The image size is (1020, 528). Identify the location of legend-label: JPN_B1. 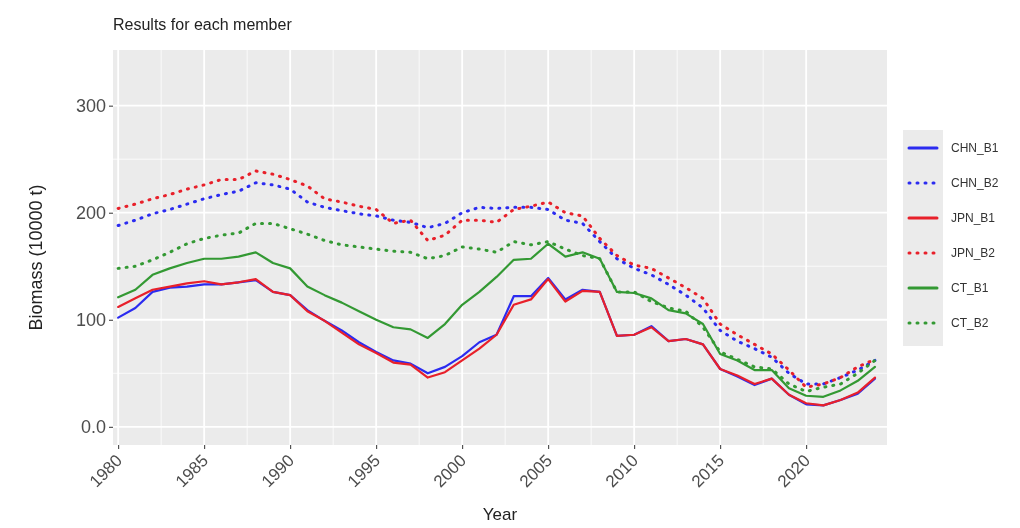
(973, 218).